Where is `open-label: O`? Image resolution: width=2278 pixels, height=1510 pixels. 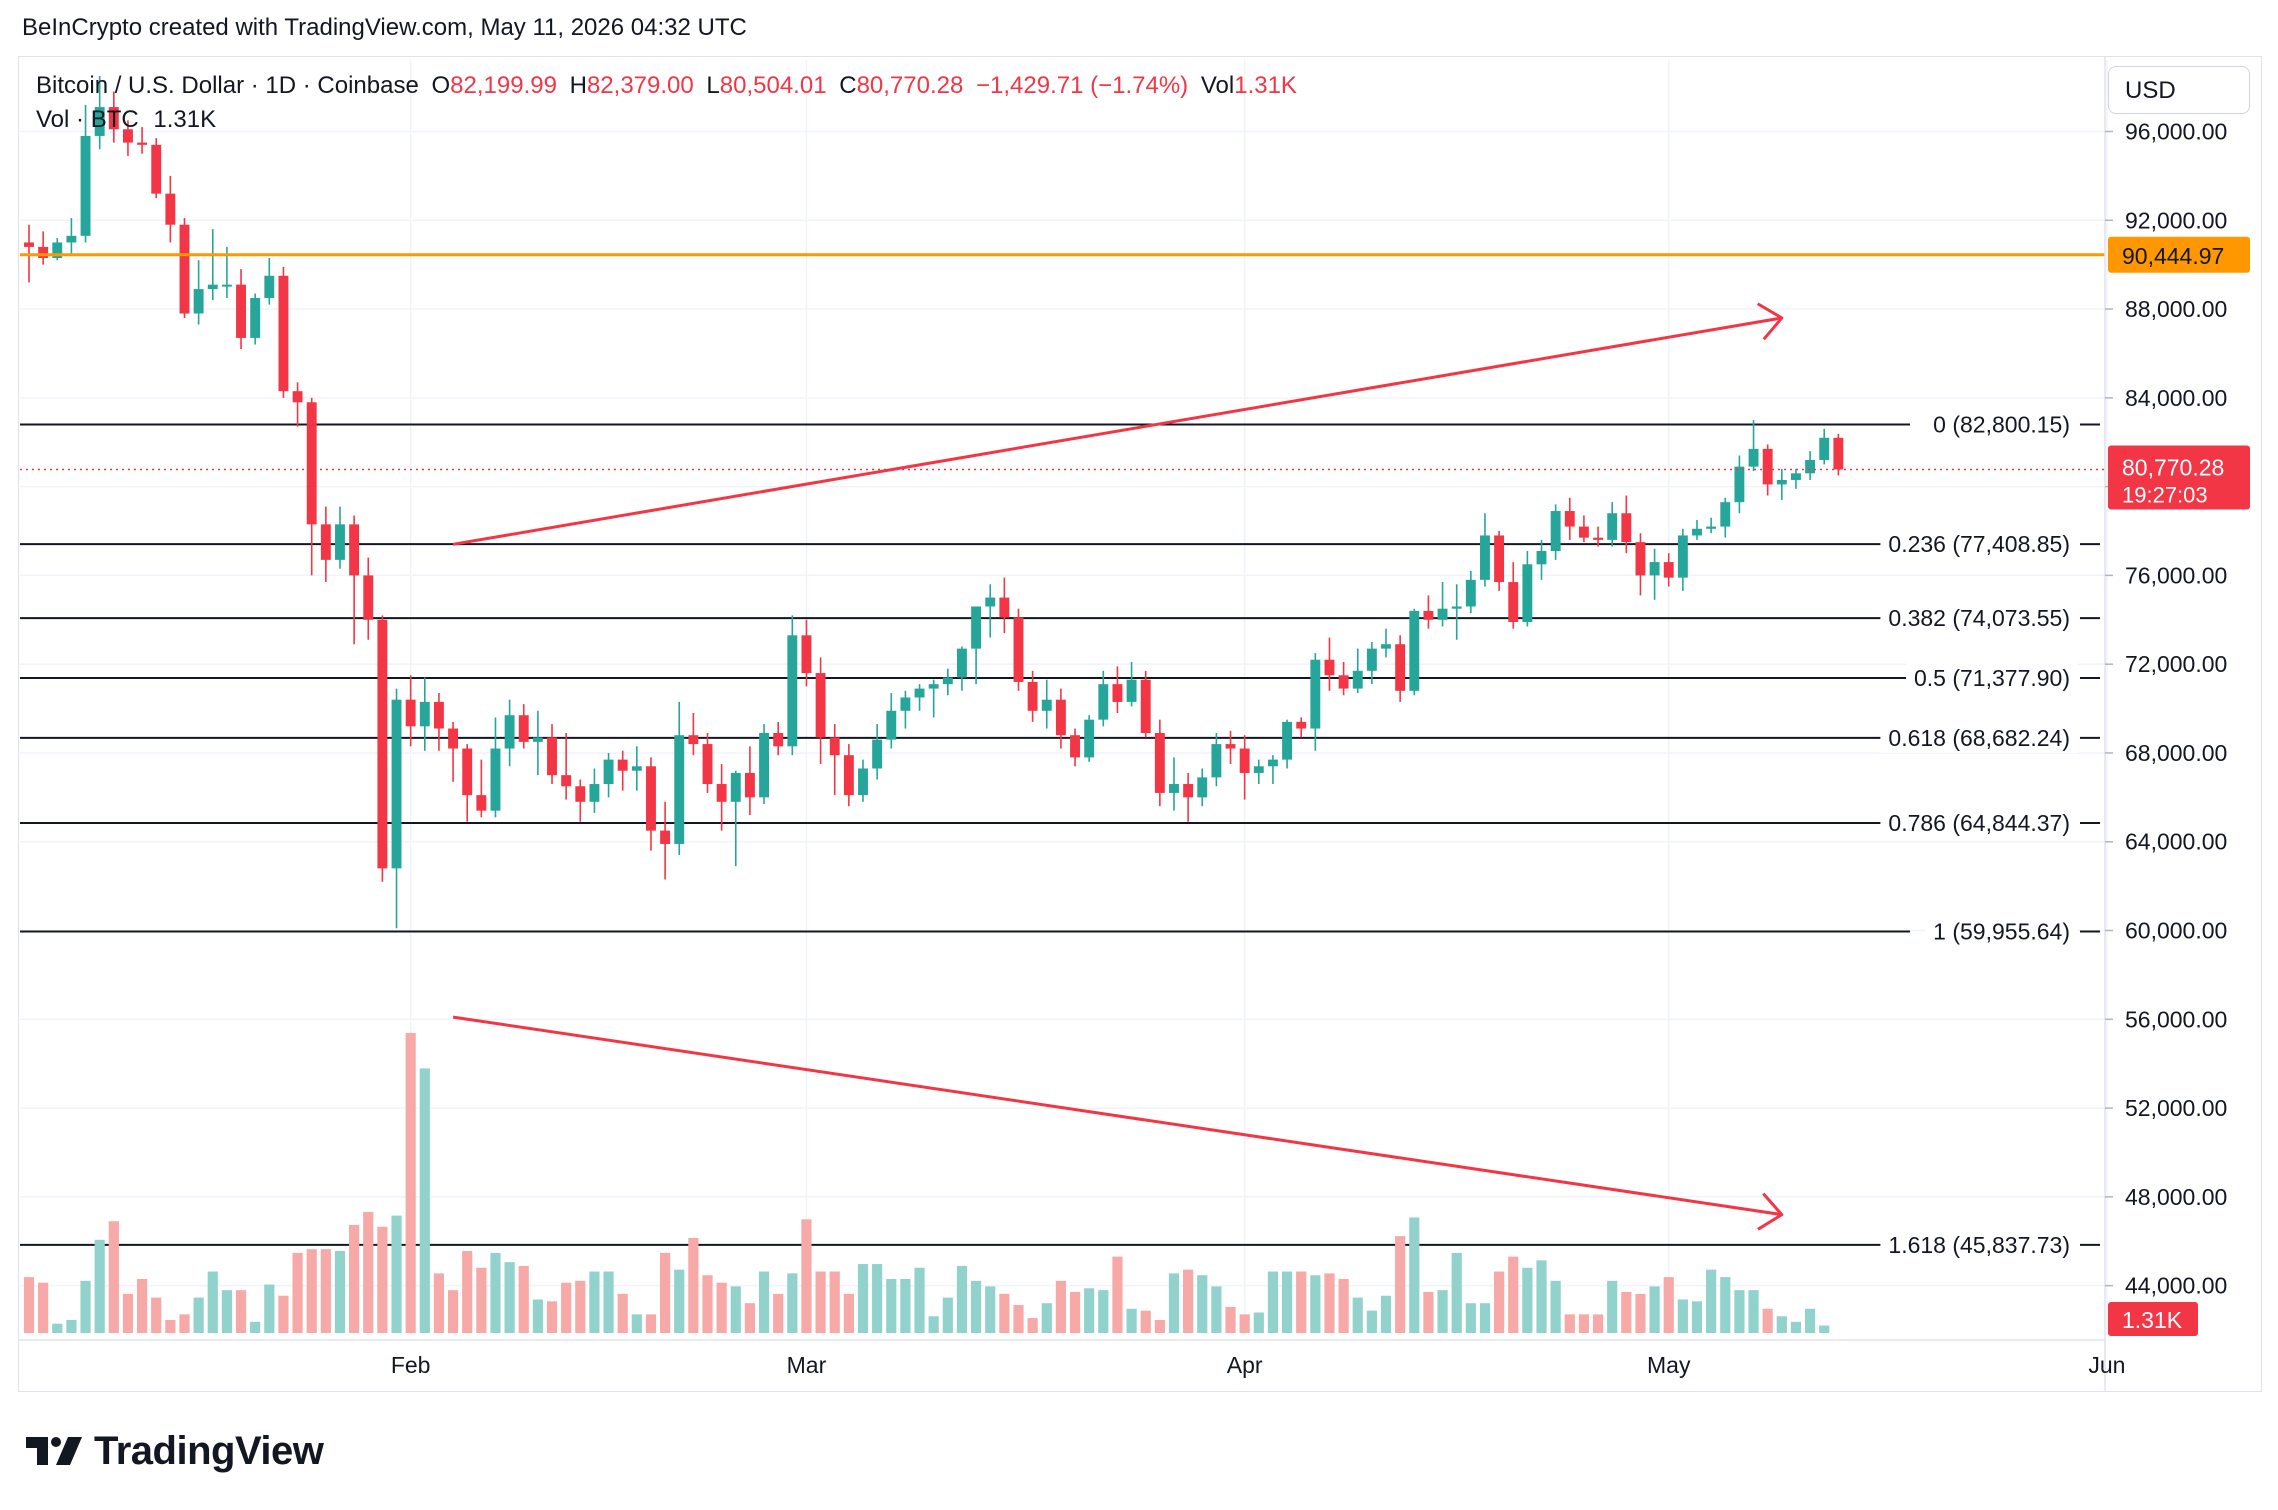 open-label: O is located at coordinates (441, 85).